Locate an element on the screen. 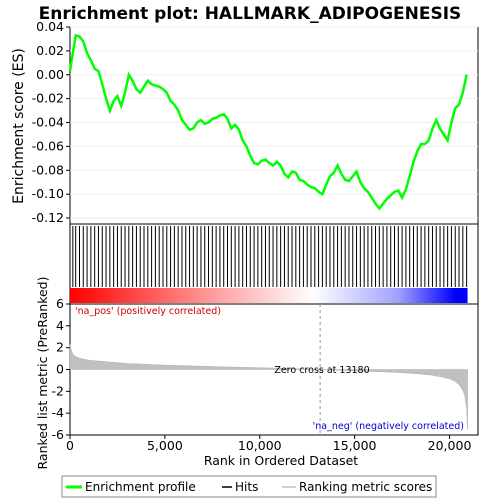 The height and width of the screenshot is (504, 500). metric-ytick-label: -2 is located at coordinates (58, 390).